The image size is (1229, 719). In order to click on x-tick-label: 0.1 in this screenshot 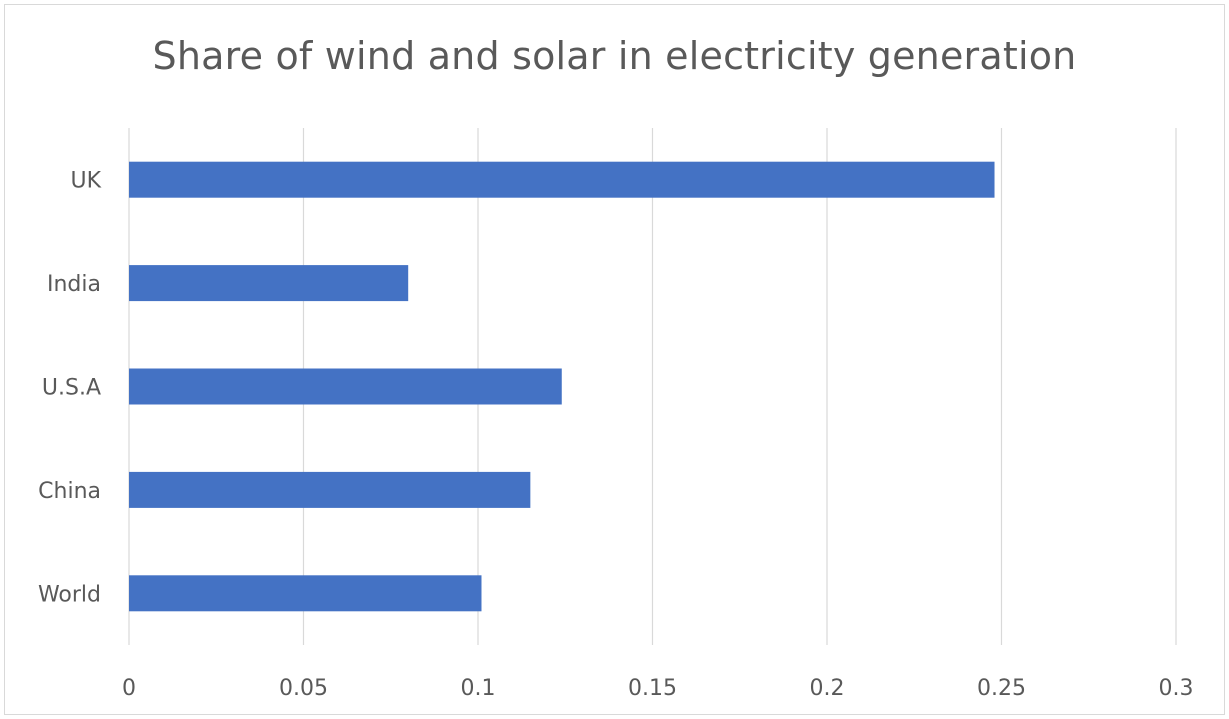, I will do `click(478, 688)`.